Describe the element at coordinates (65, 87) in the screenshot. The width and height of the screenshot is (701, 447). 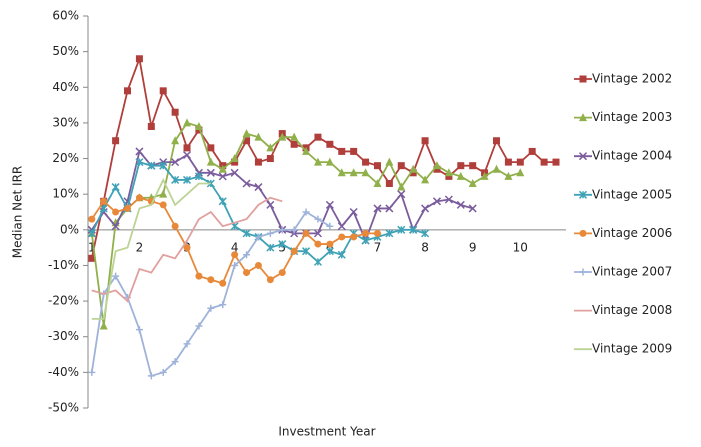
I see `y-tick-label: 40%` at that location.